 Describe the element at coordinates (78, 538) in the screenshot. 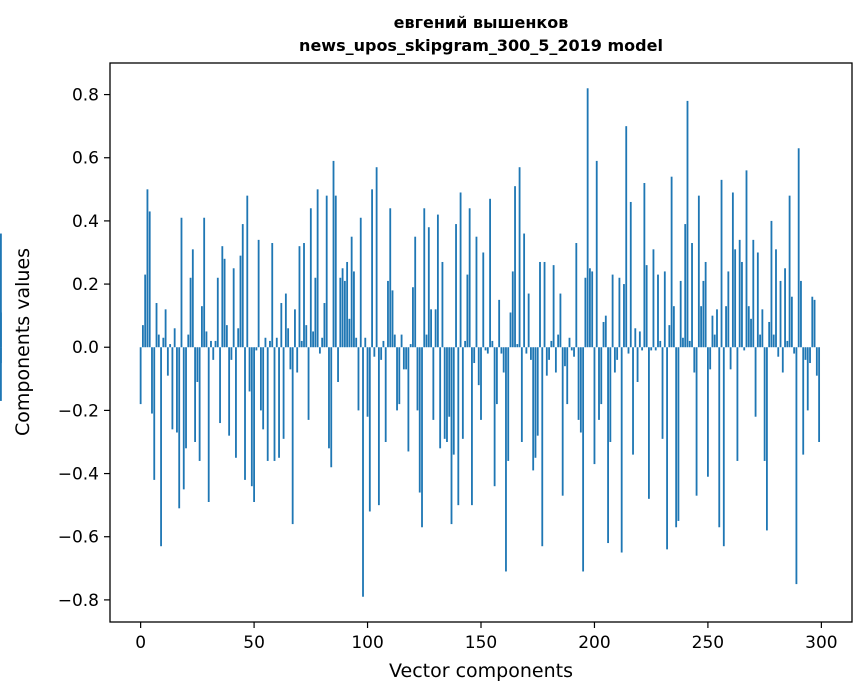

I see `y-tick-label: −0.6` at that location.